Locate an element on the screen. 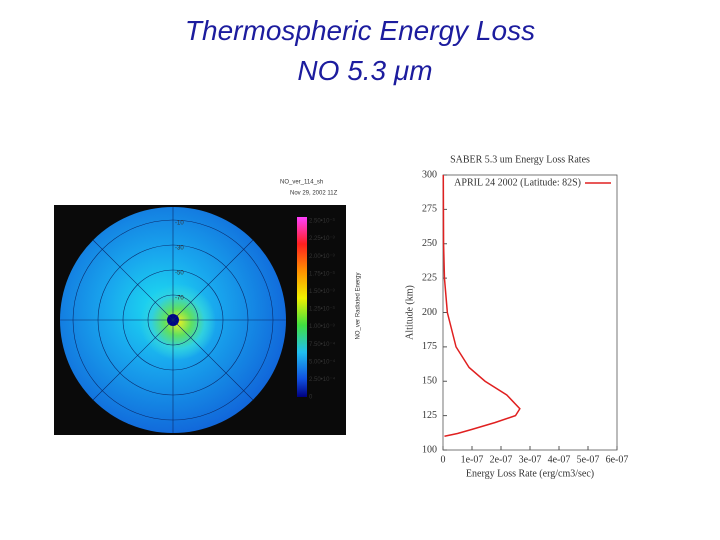 This screenshot has height=540, width=720. colorbar is located at coordinates (302, 307).